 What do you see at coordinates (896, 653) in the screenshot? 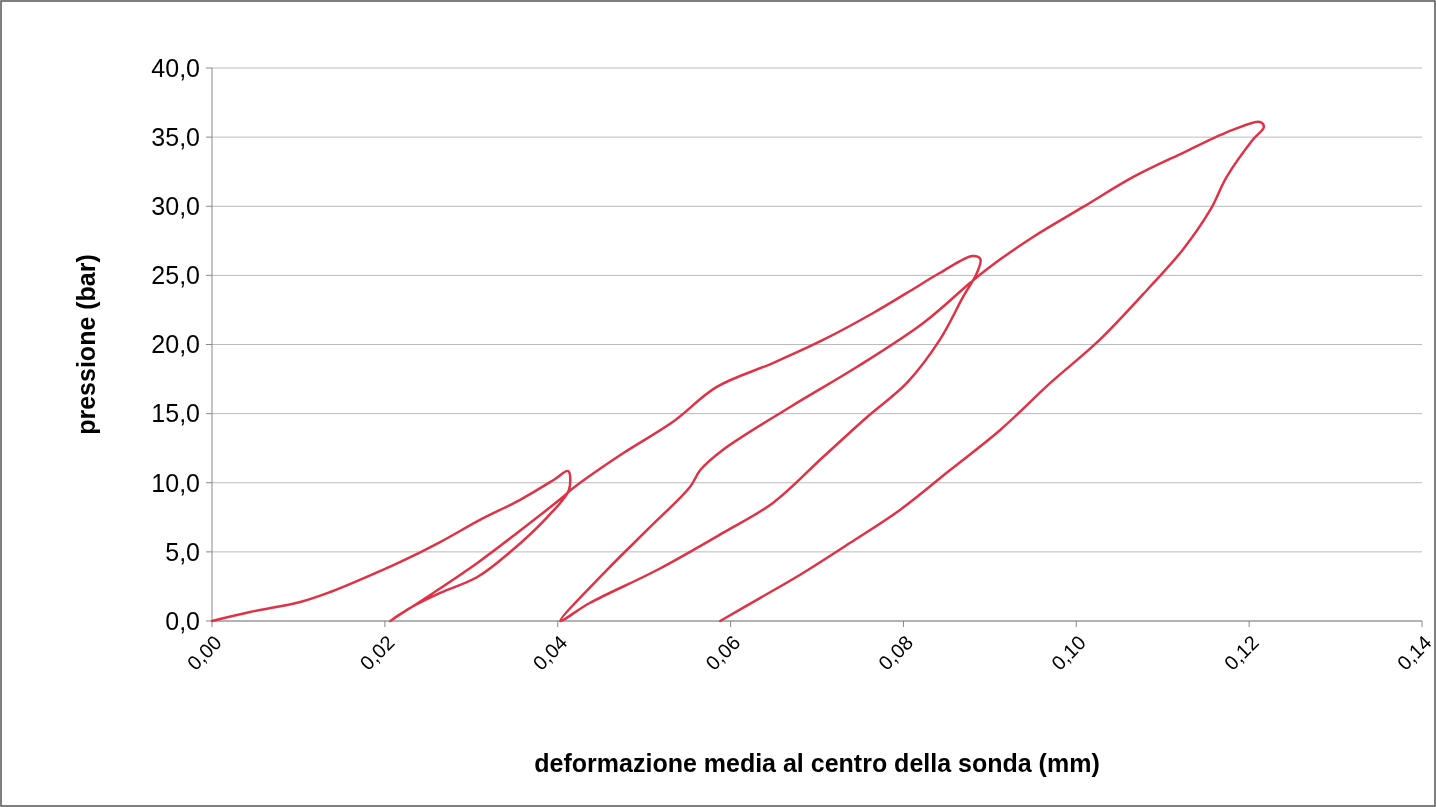
I see `x-tick-label: 0,08` at bounding box center [896, 653].